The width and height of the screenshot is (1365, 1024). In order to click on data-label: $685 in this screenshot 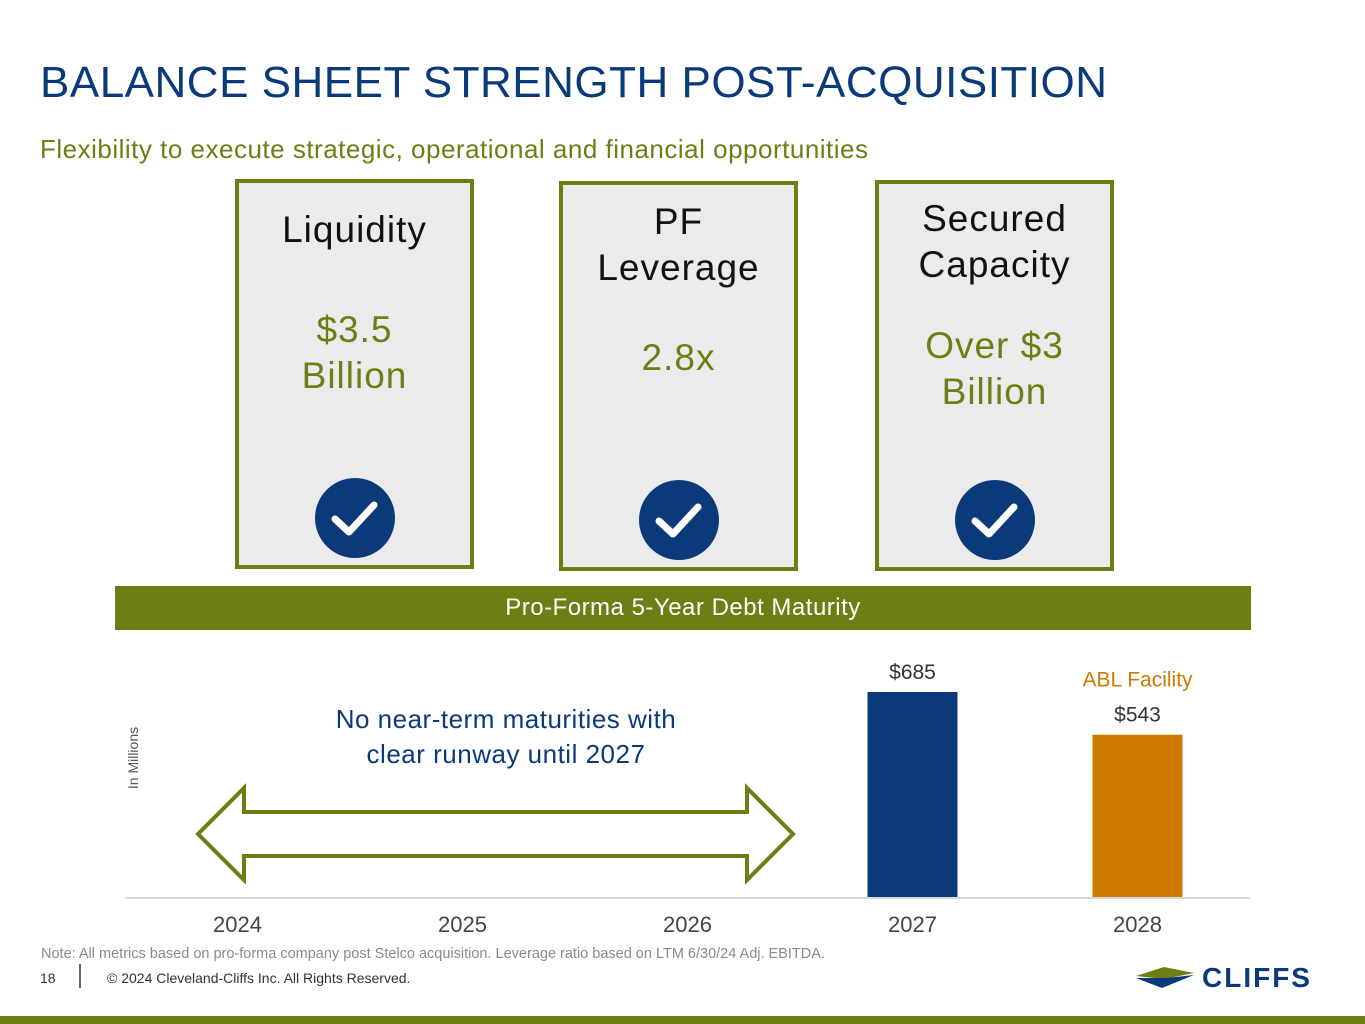, I will do `click(912, 672)`.